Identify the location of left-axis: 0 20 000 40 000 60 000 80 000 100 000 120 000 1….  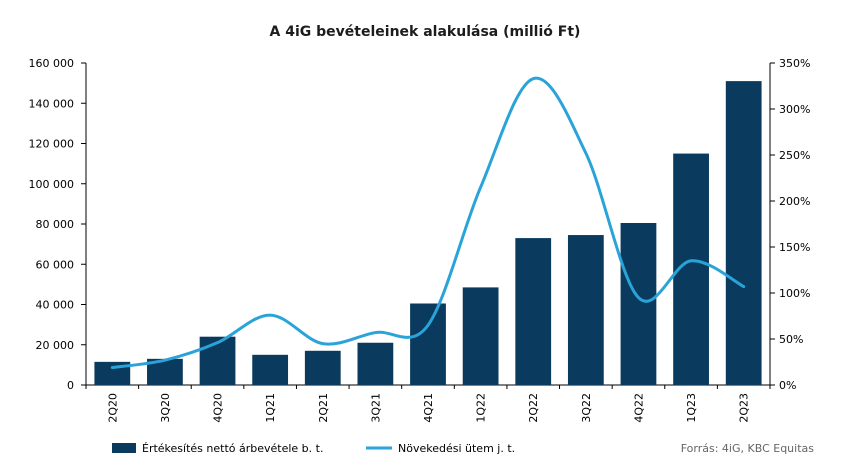
(57, 224).